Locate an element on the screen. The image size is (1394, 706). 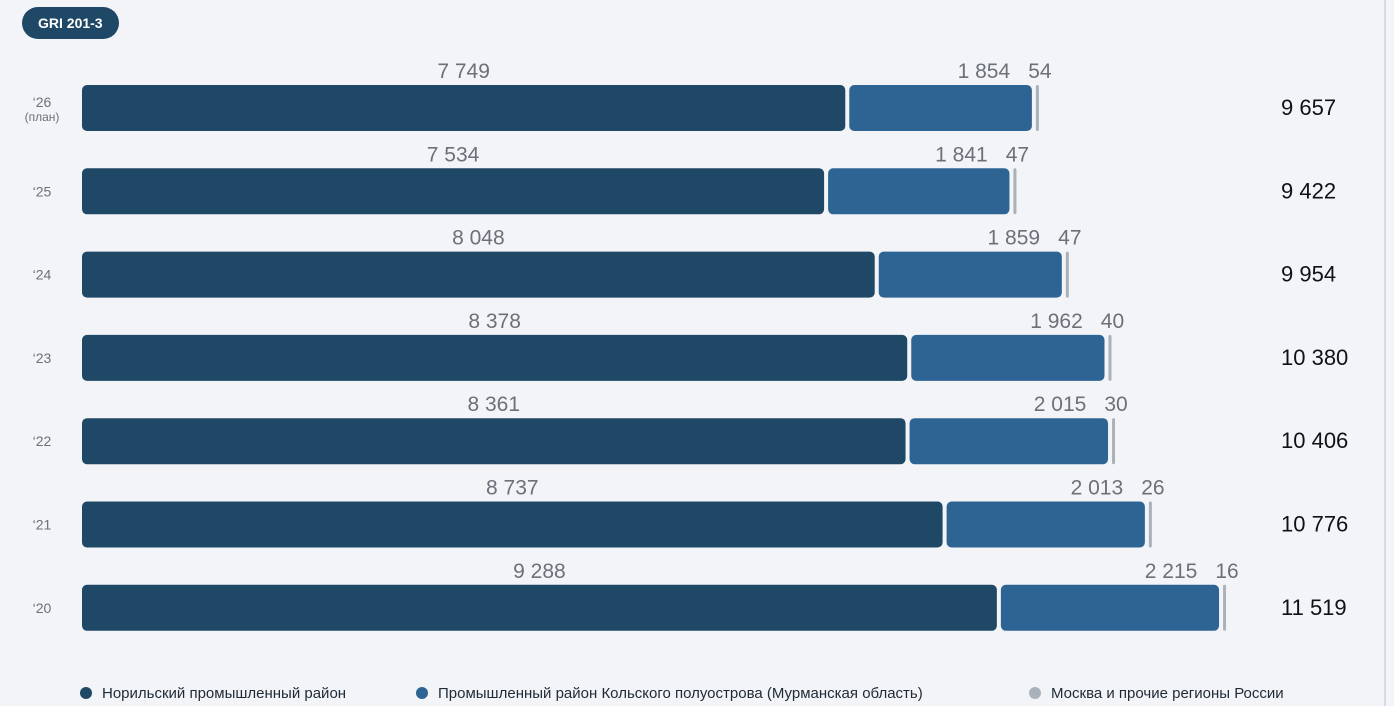
value-label-norilsk: 8 737 is located at coordinates (512, 488).